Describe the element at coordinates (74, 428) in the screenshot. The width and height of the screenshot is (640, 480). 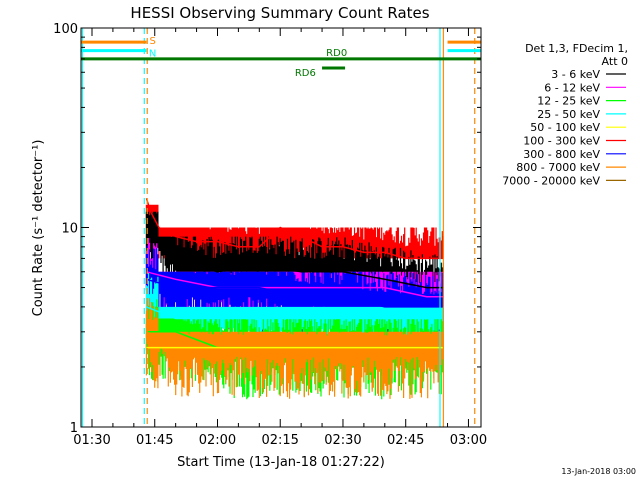
I see `y-tick-label: 1` at that location.